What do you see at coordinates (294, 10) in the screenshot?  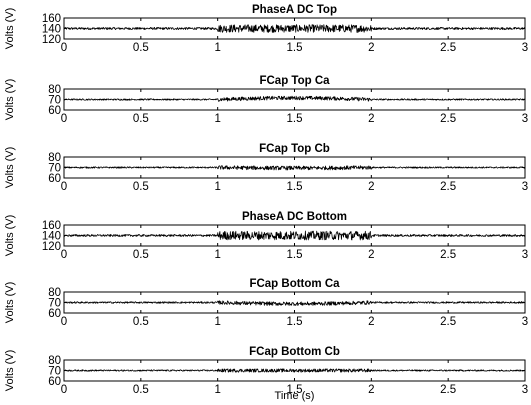 I see `panel-title: PhaseA DC Top` at bounding box center [294, 10].